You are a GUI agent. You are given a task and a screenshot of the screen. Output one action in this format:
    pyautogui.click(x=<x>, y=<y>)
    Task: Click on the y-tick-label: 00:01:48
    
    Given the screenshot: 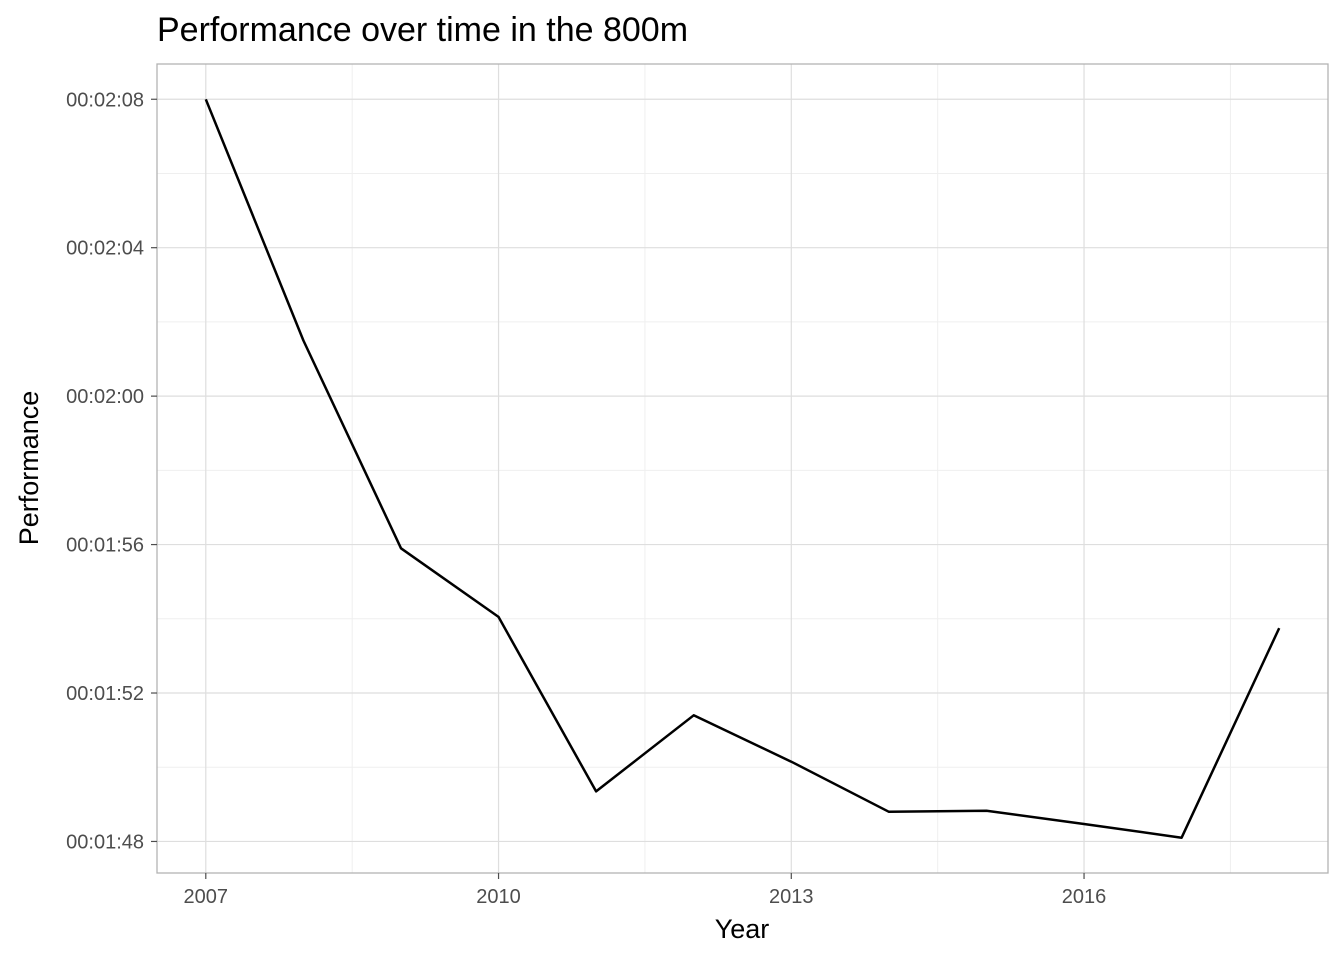 What is the action you would take?
    pyautogui.click(x=105, y=842)
    